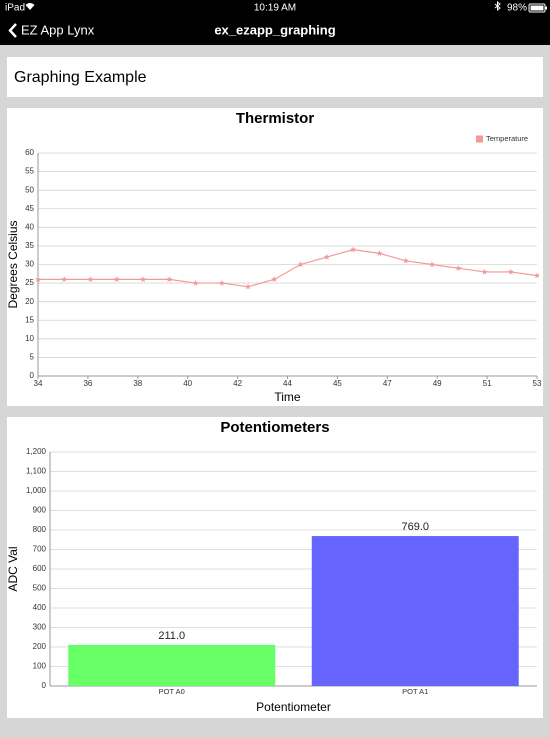  What do you see at coordinates (29, 171) in the screenshot?
I see `y-tick-label: 55` at bounding box center [29, 171].